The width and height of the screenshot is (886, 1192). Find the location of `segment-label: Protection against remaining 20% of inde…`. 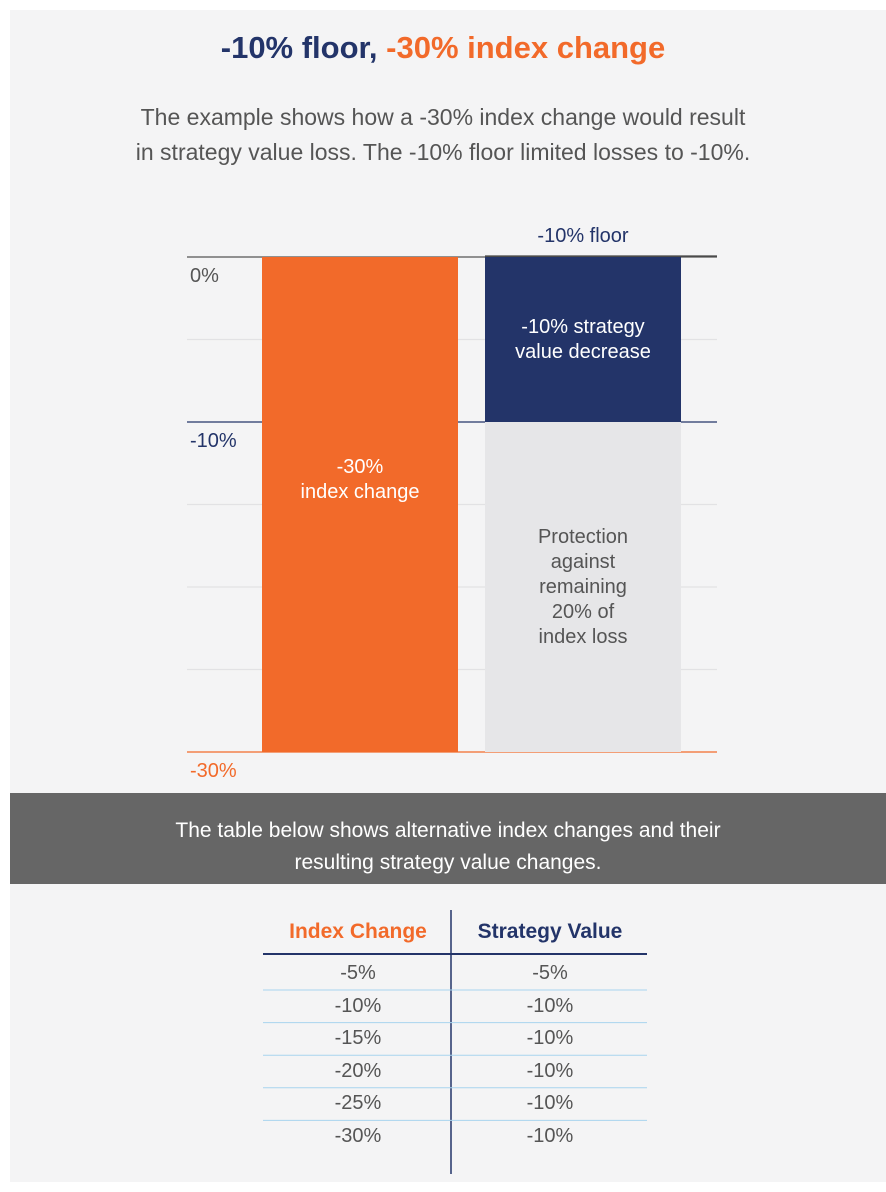

segment-label: Protection against remaining 20% of inde… is located at coordinates (583, 586).